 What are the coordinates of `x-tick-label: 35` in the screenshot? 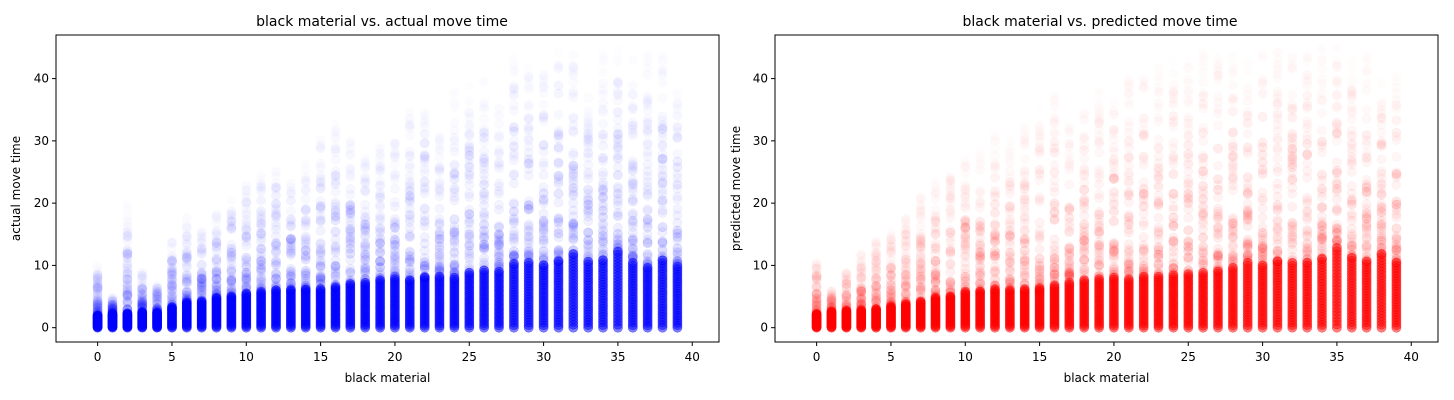 It's located at (617, 357).